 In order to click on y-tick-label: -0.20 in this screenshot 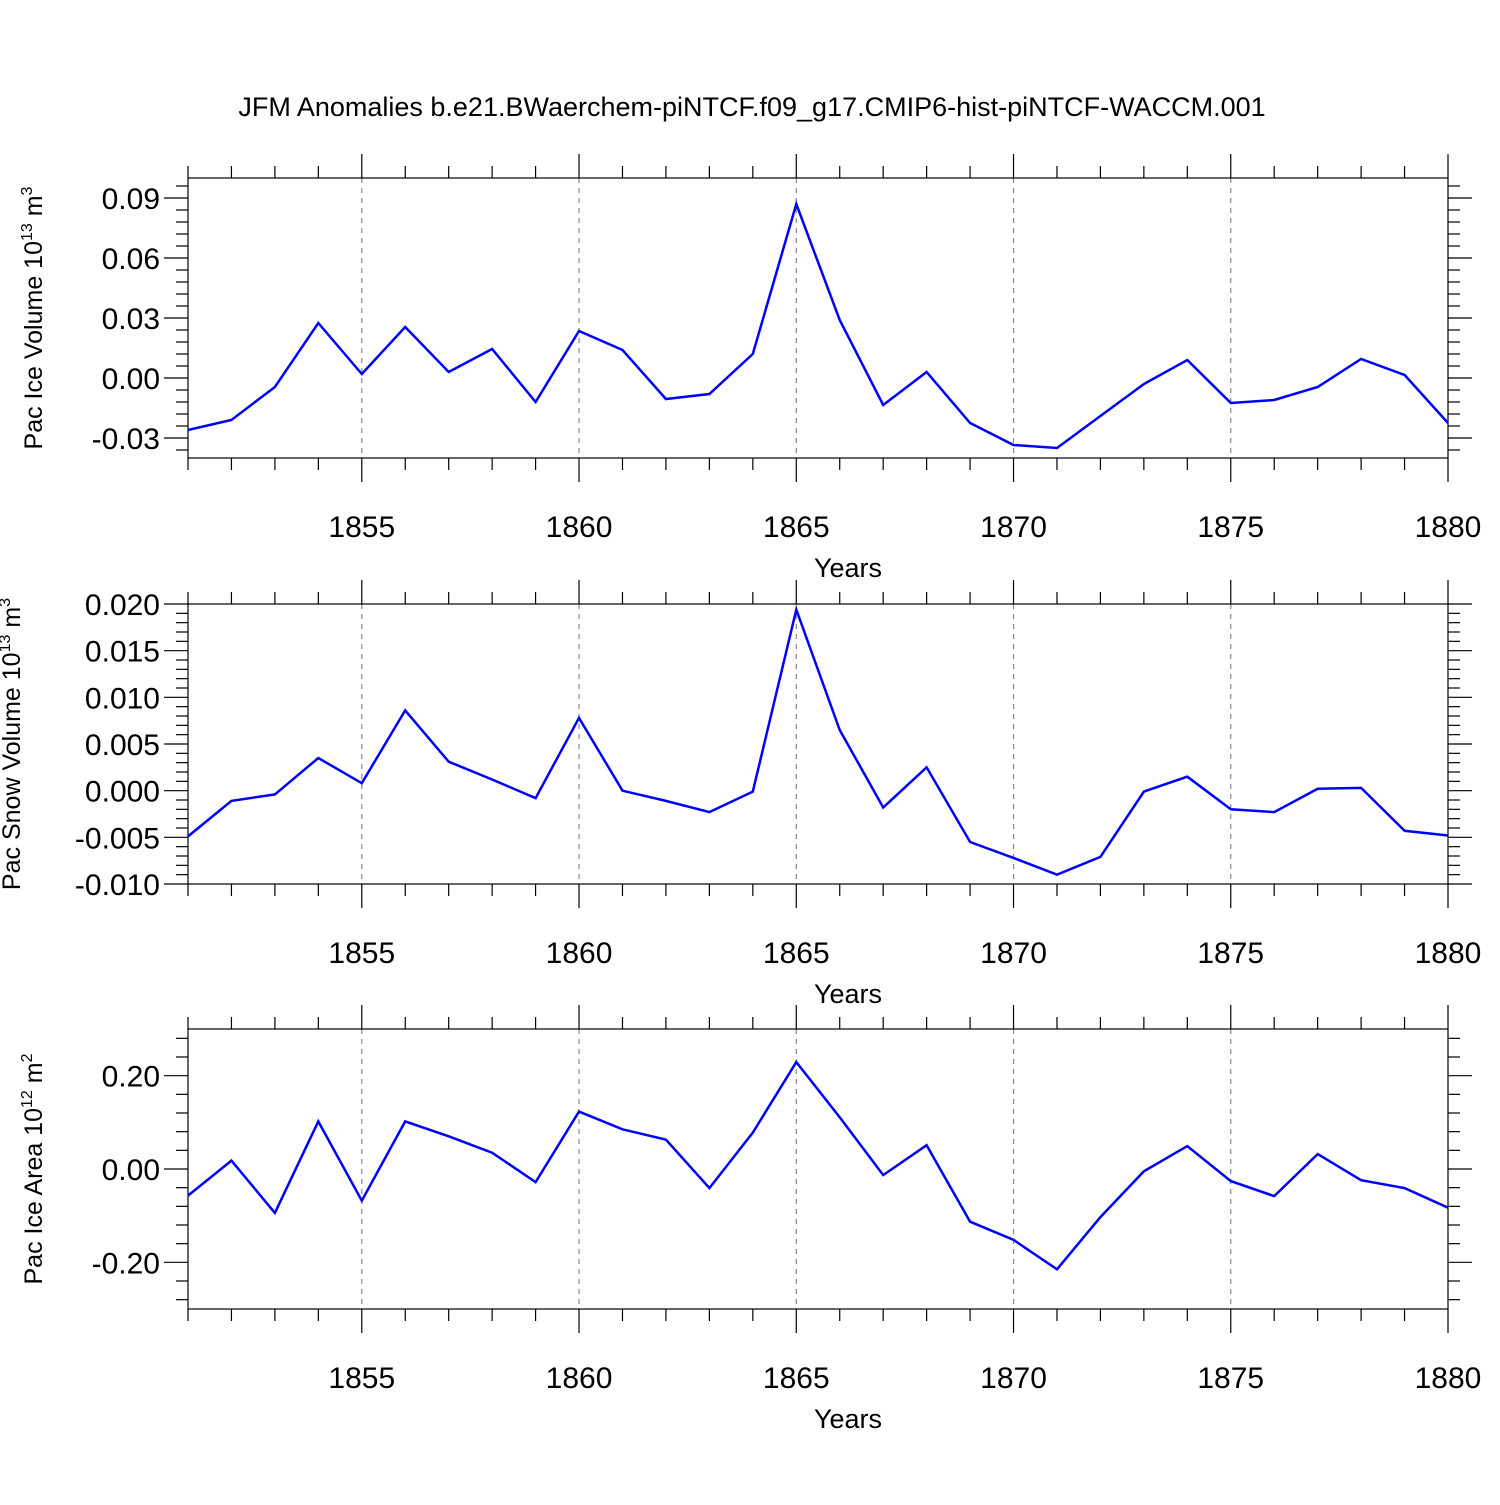, I will do `click(126, 1263)`.